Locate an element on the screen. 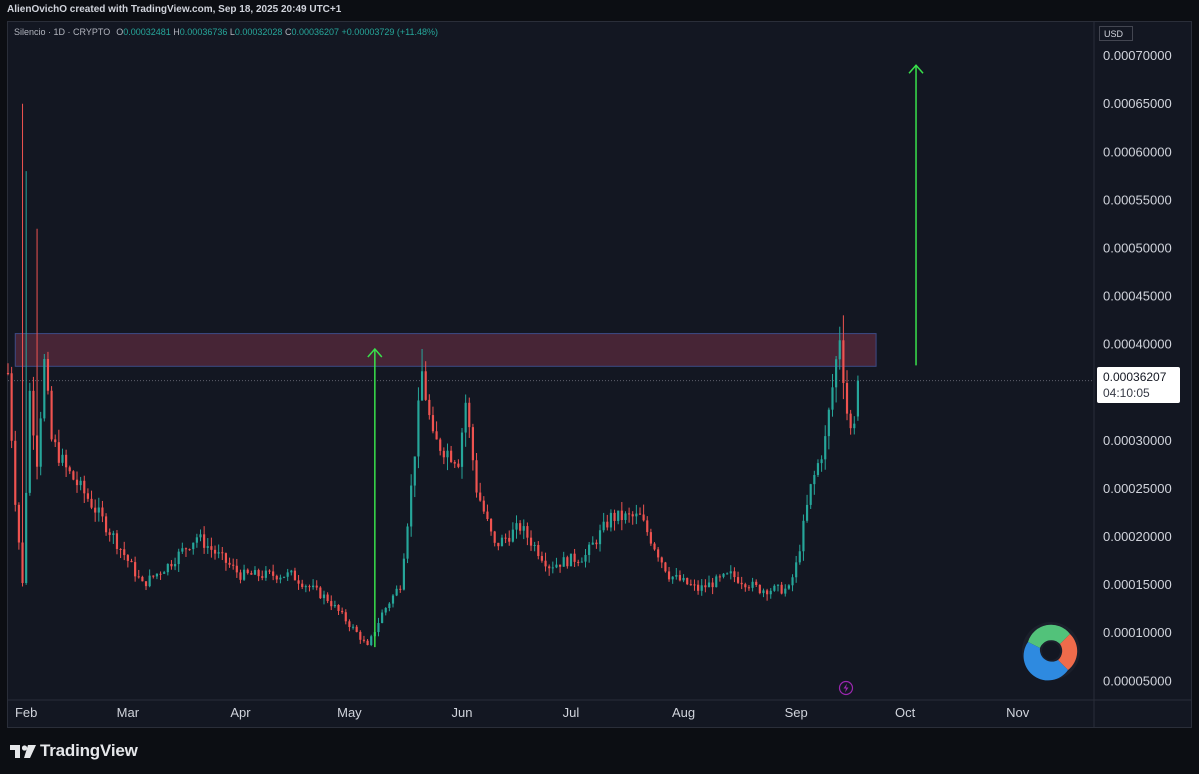 The width and height of the screenshot is (1199, 774). lightning-icon is located at coordinates (846, 688).